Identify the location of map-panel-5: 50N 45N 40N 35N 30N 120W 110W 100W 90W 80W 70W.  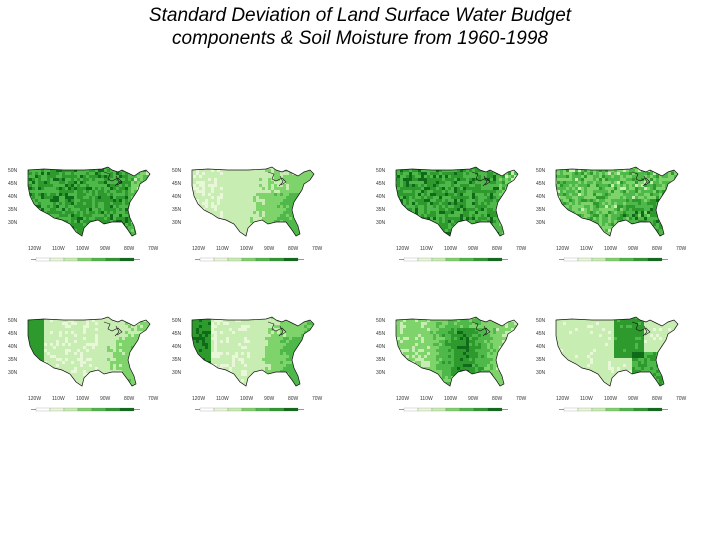
(84, 356).